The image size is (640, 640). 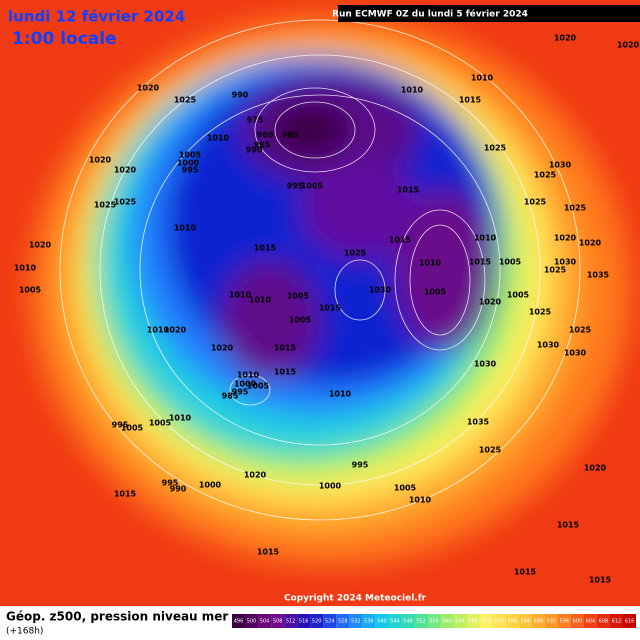 I want to click on colorbar-label: 564, so click(x=460, y=622).